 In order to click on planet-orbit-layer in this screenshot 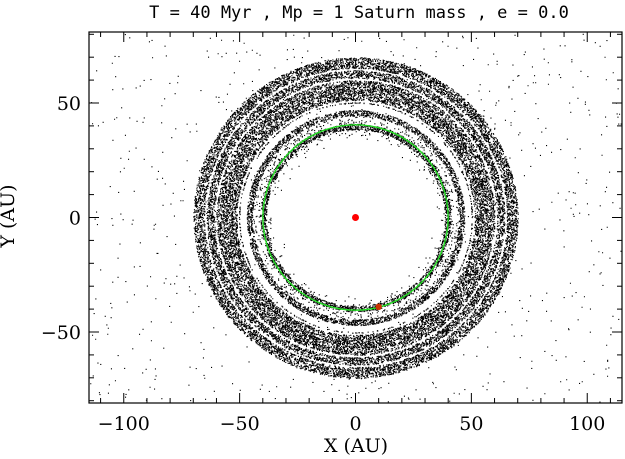, I will do `click(355, 217)`.